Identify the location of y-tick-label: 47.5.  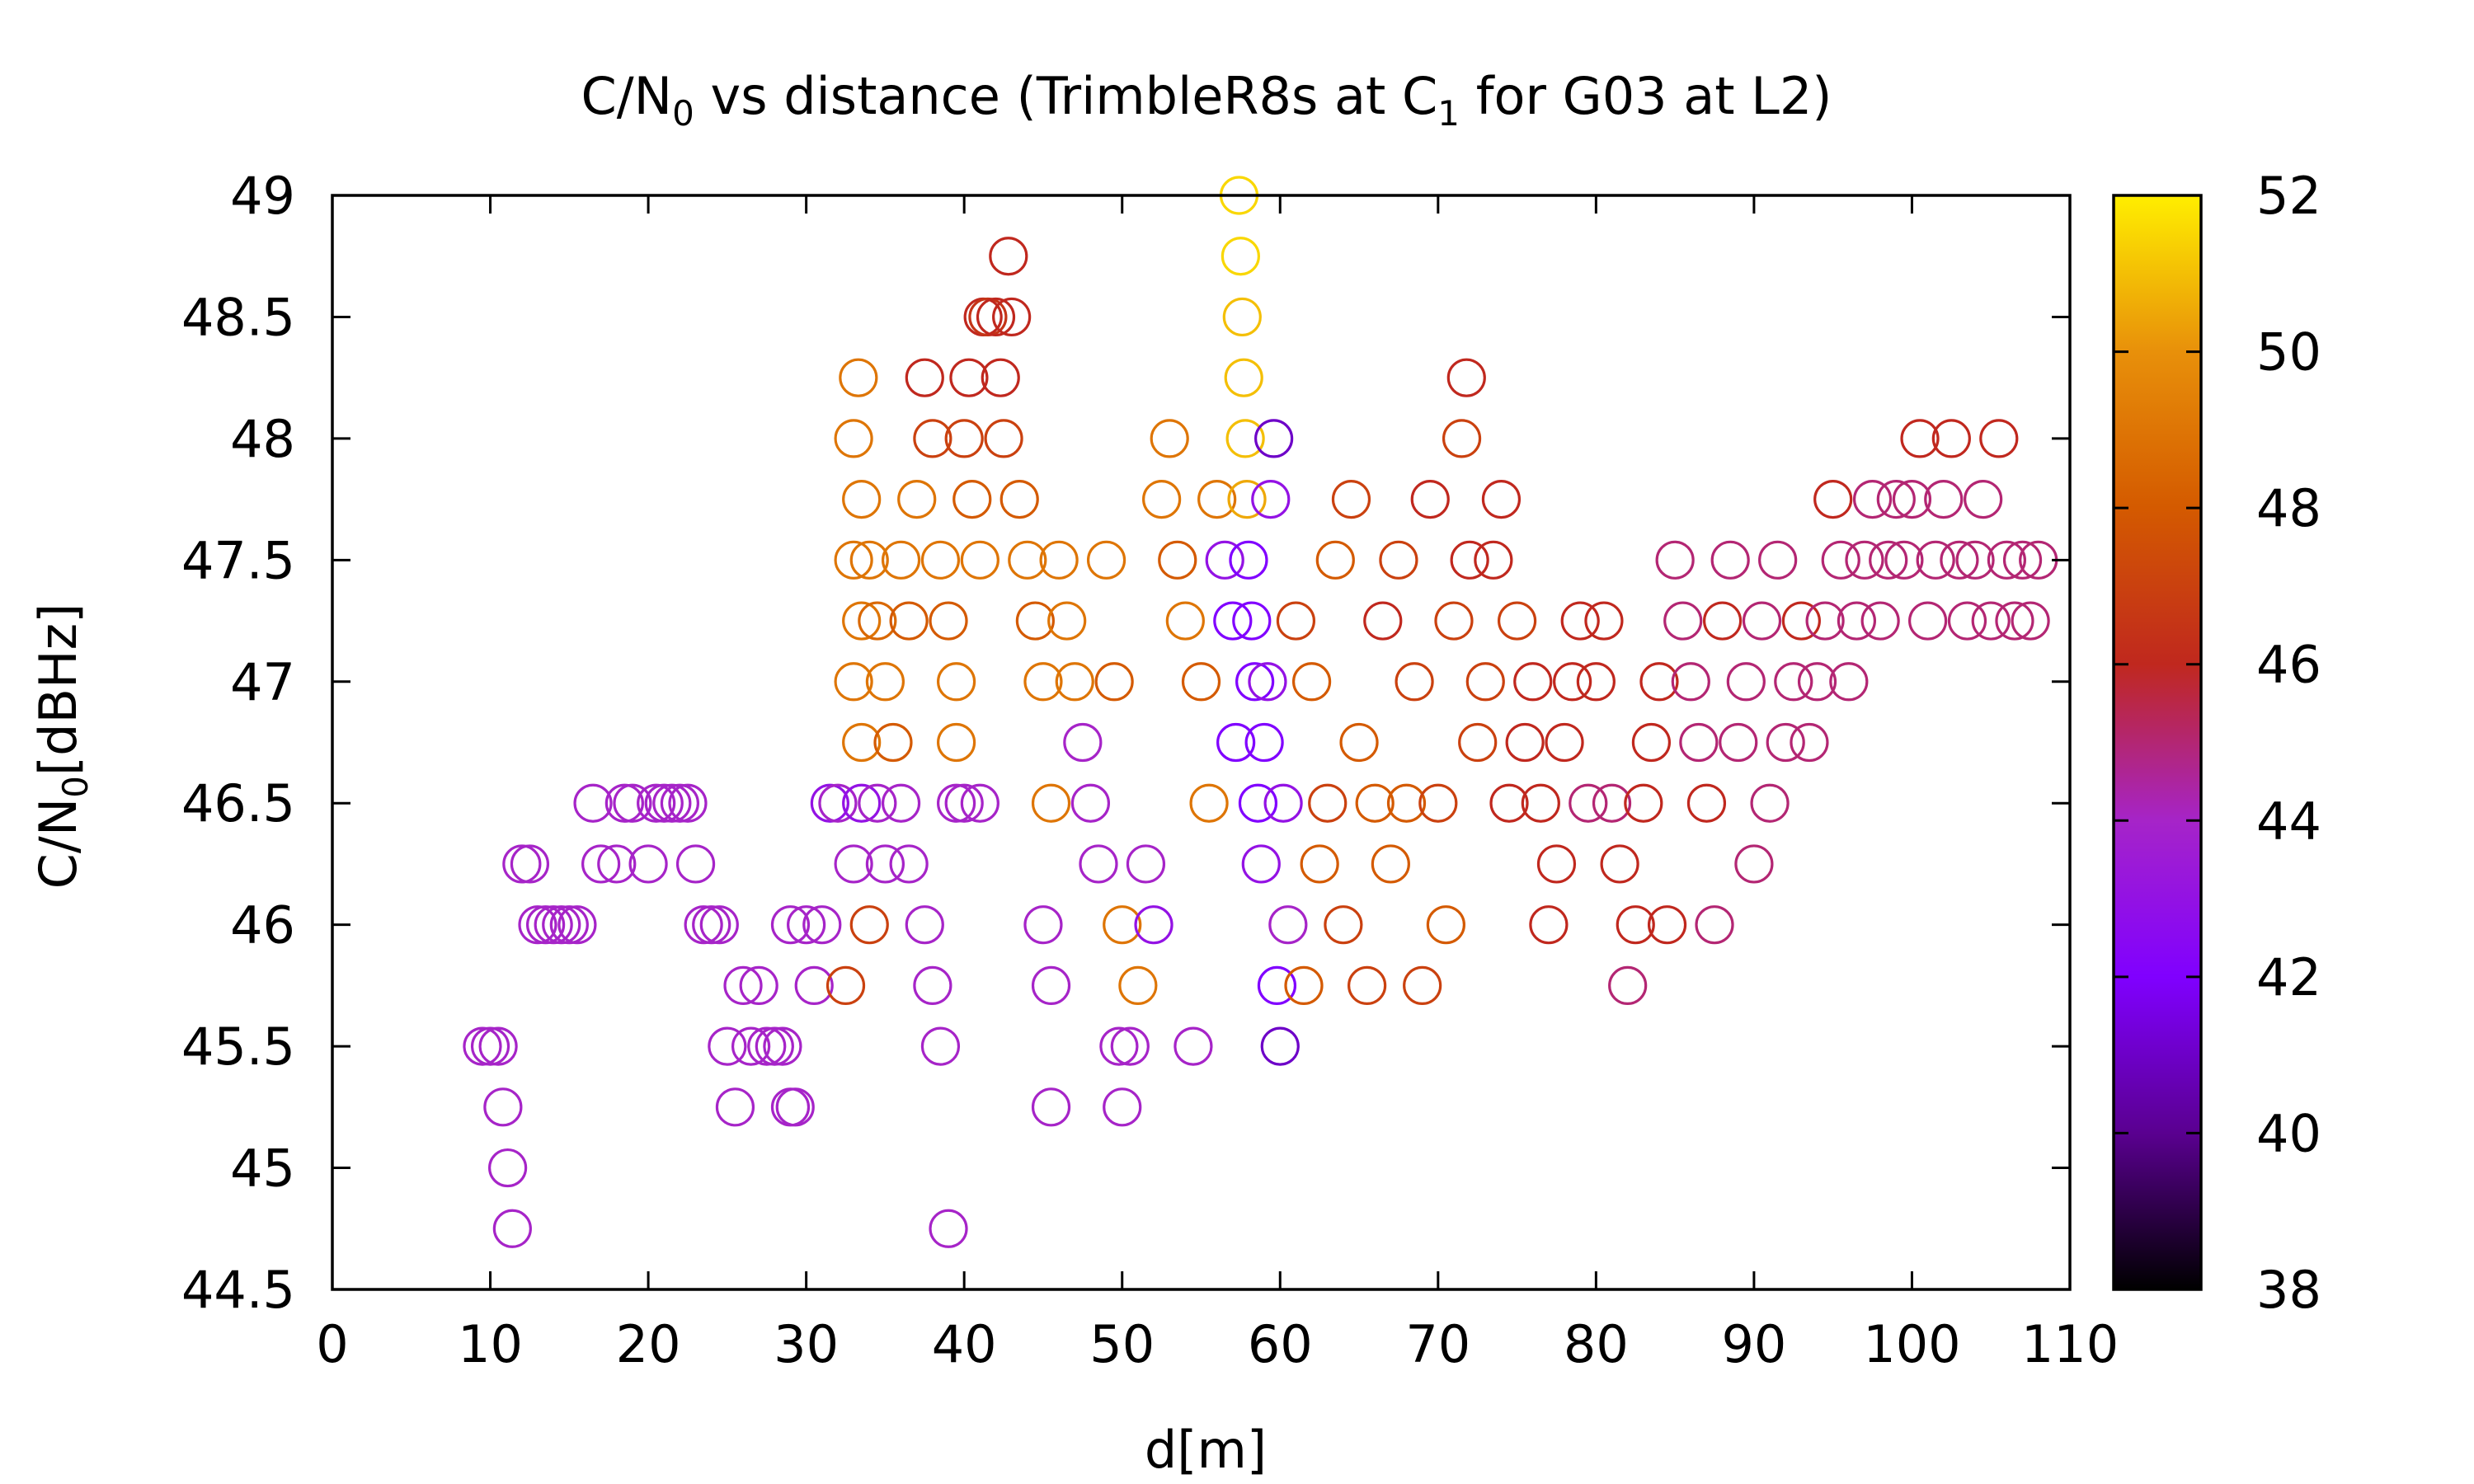
(238, 560).